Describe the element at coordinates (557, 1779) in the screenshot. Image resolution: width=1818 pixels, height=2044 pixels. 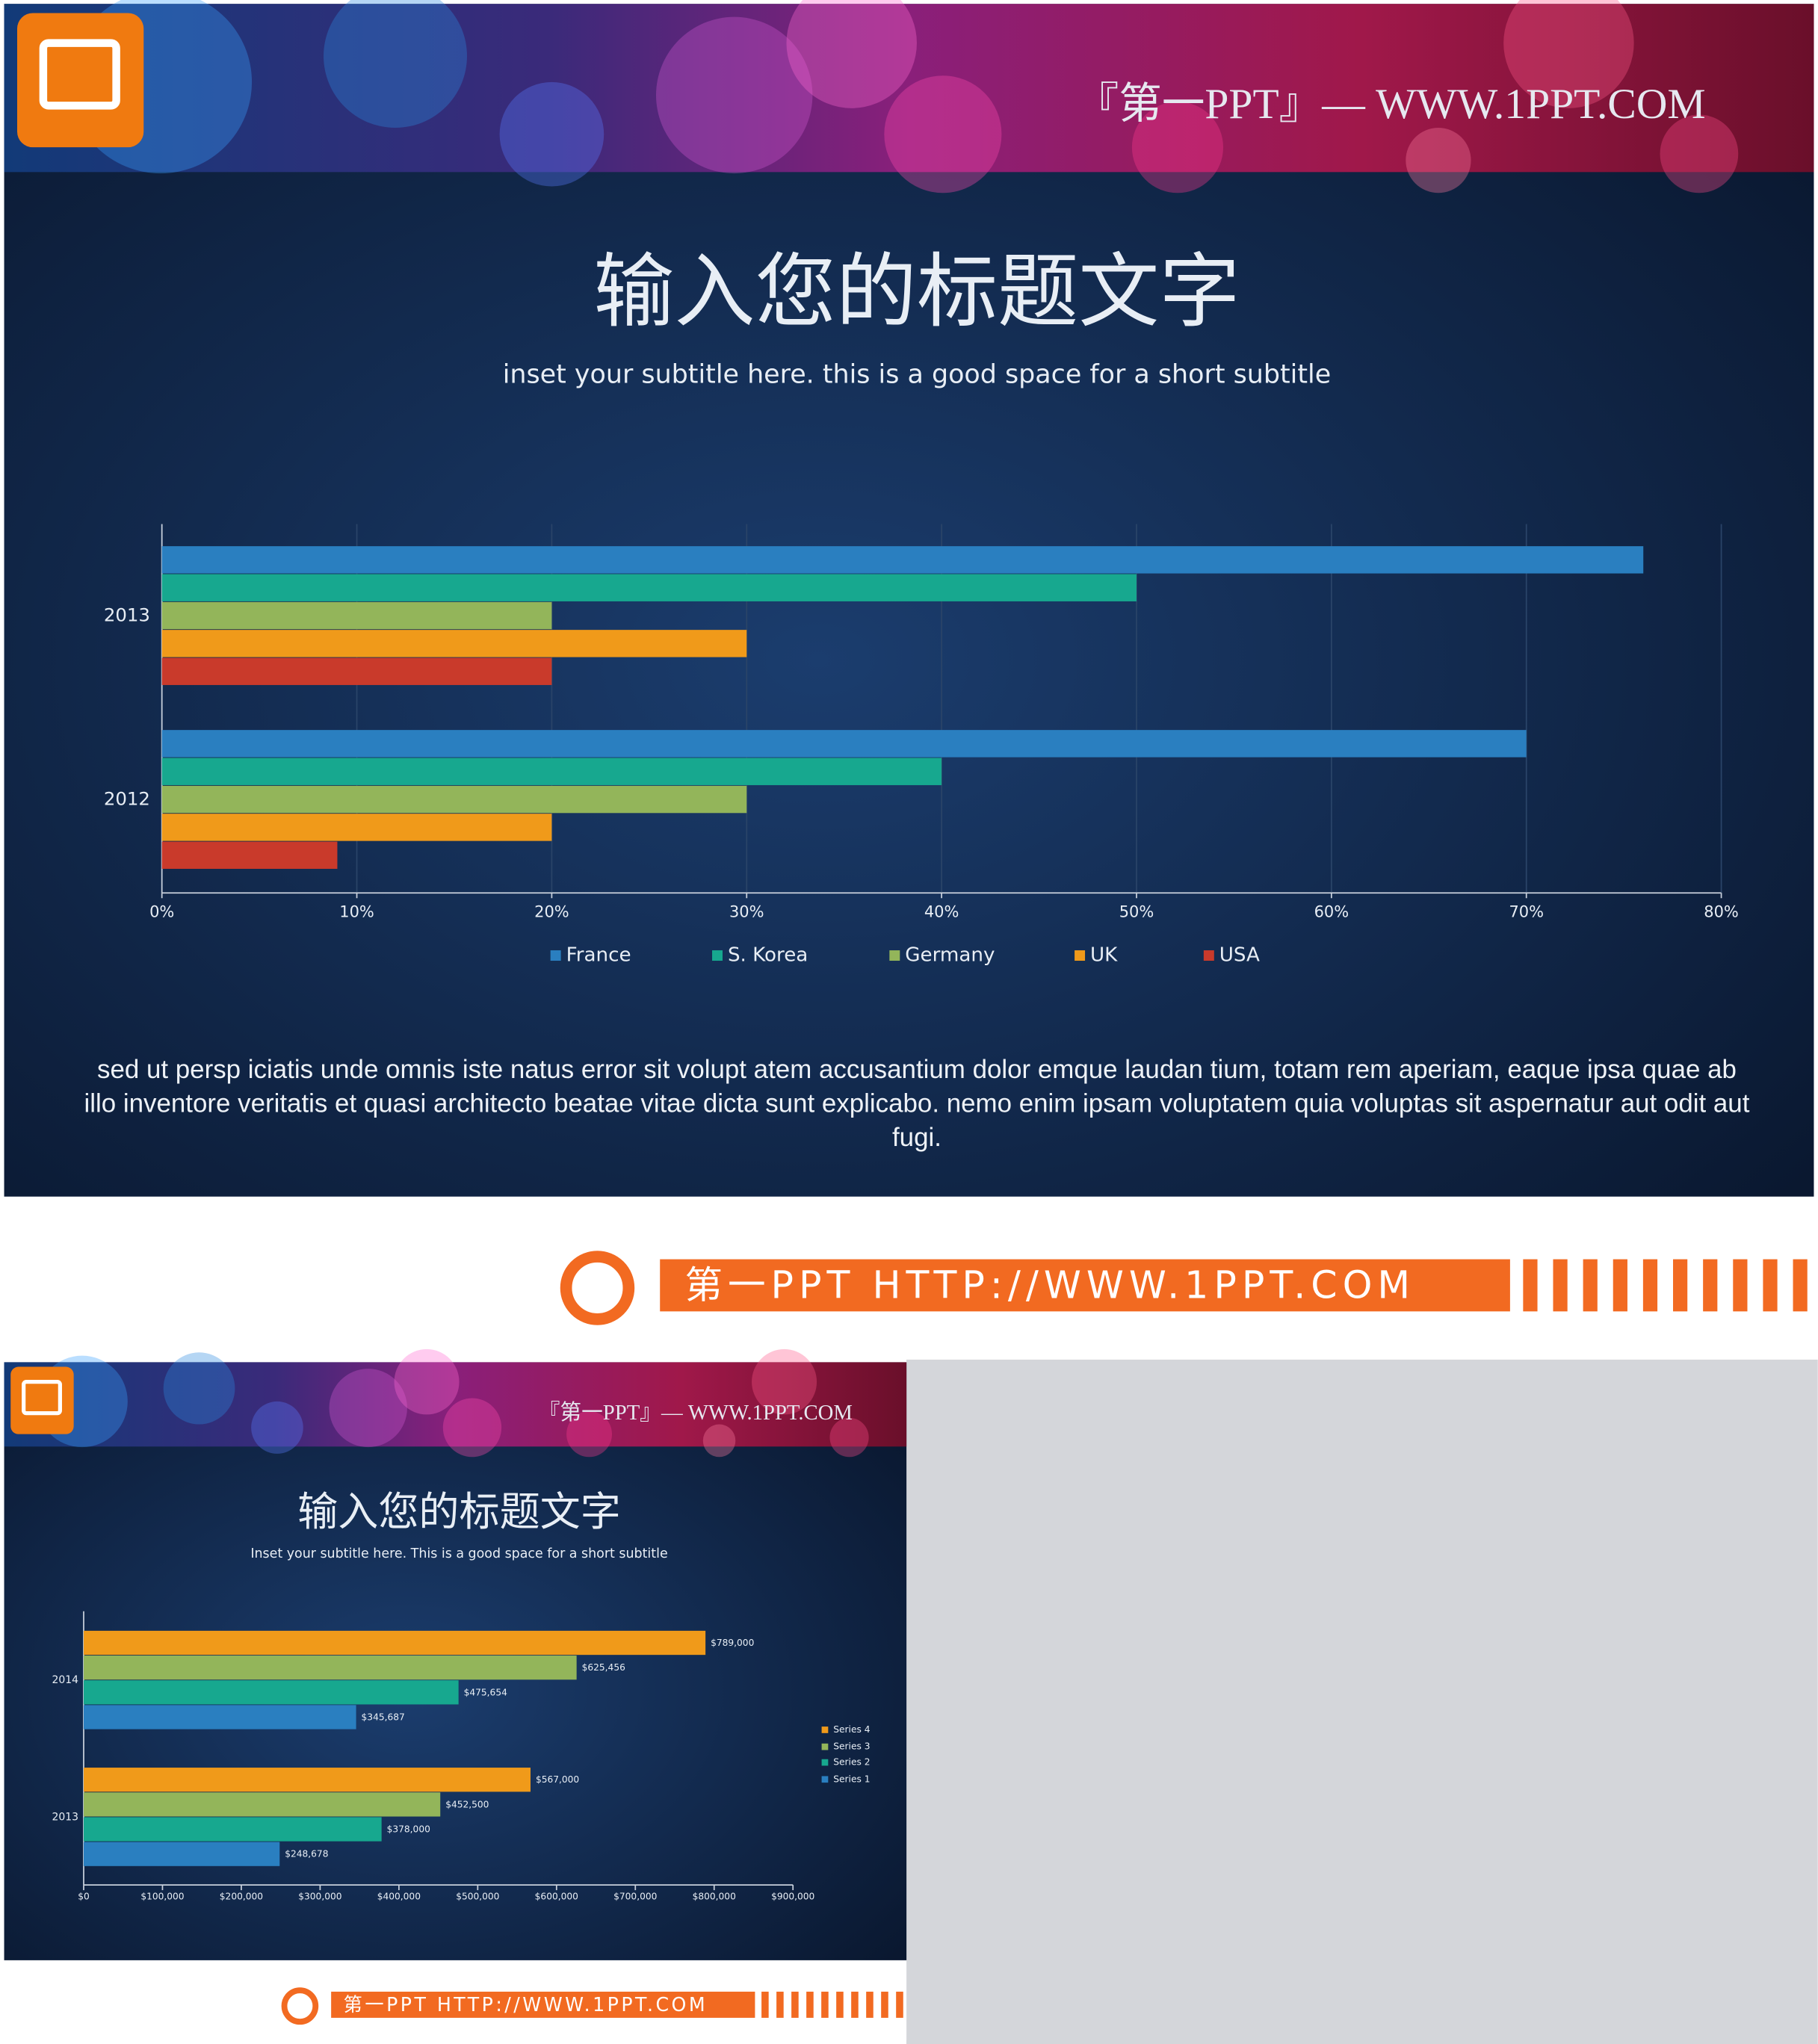
I see `value-label: $567,000` at that location.